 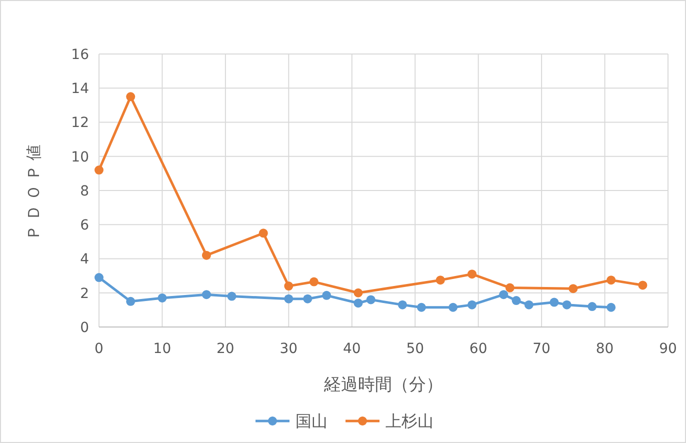 What do you see at coordinates (80, 54) in the screenshot?
I see `y-tick-label: 16` at bounding box center [80, 54].